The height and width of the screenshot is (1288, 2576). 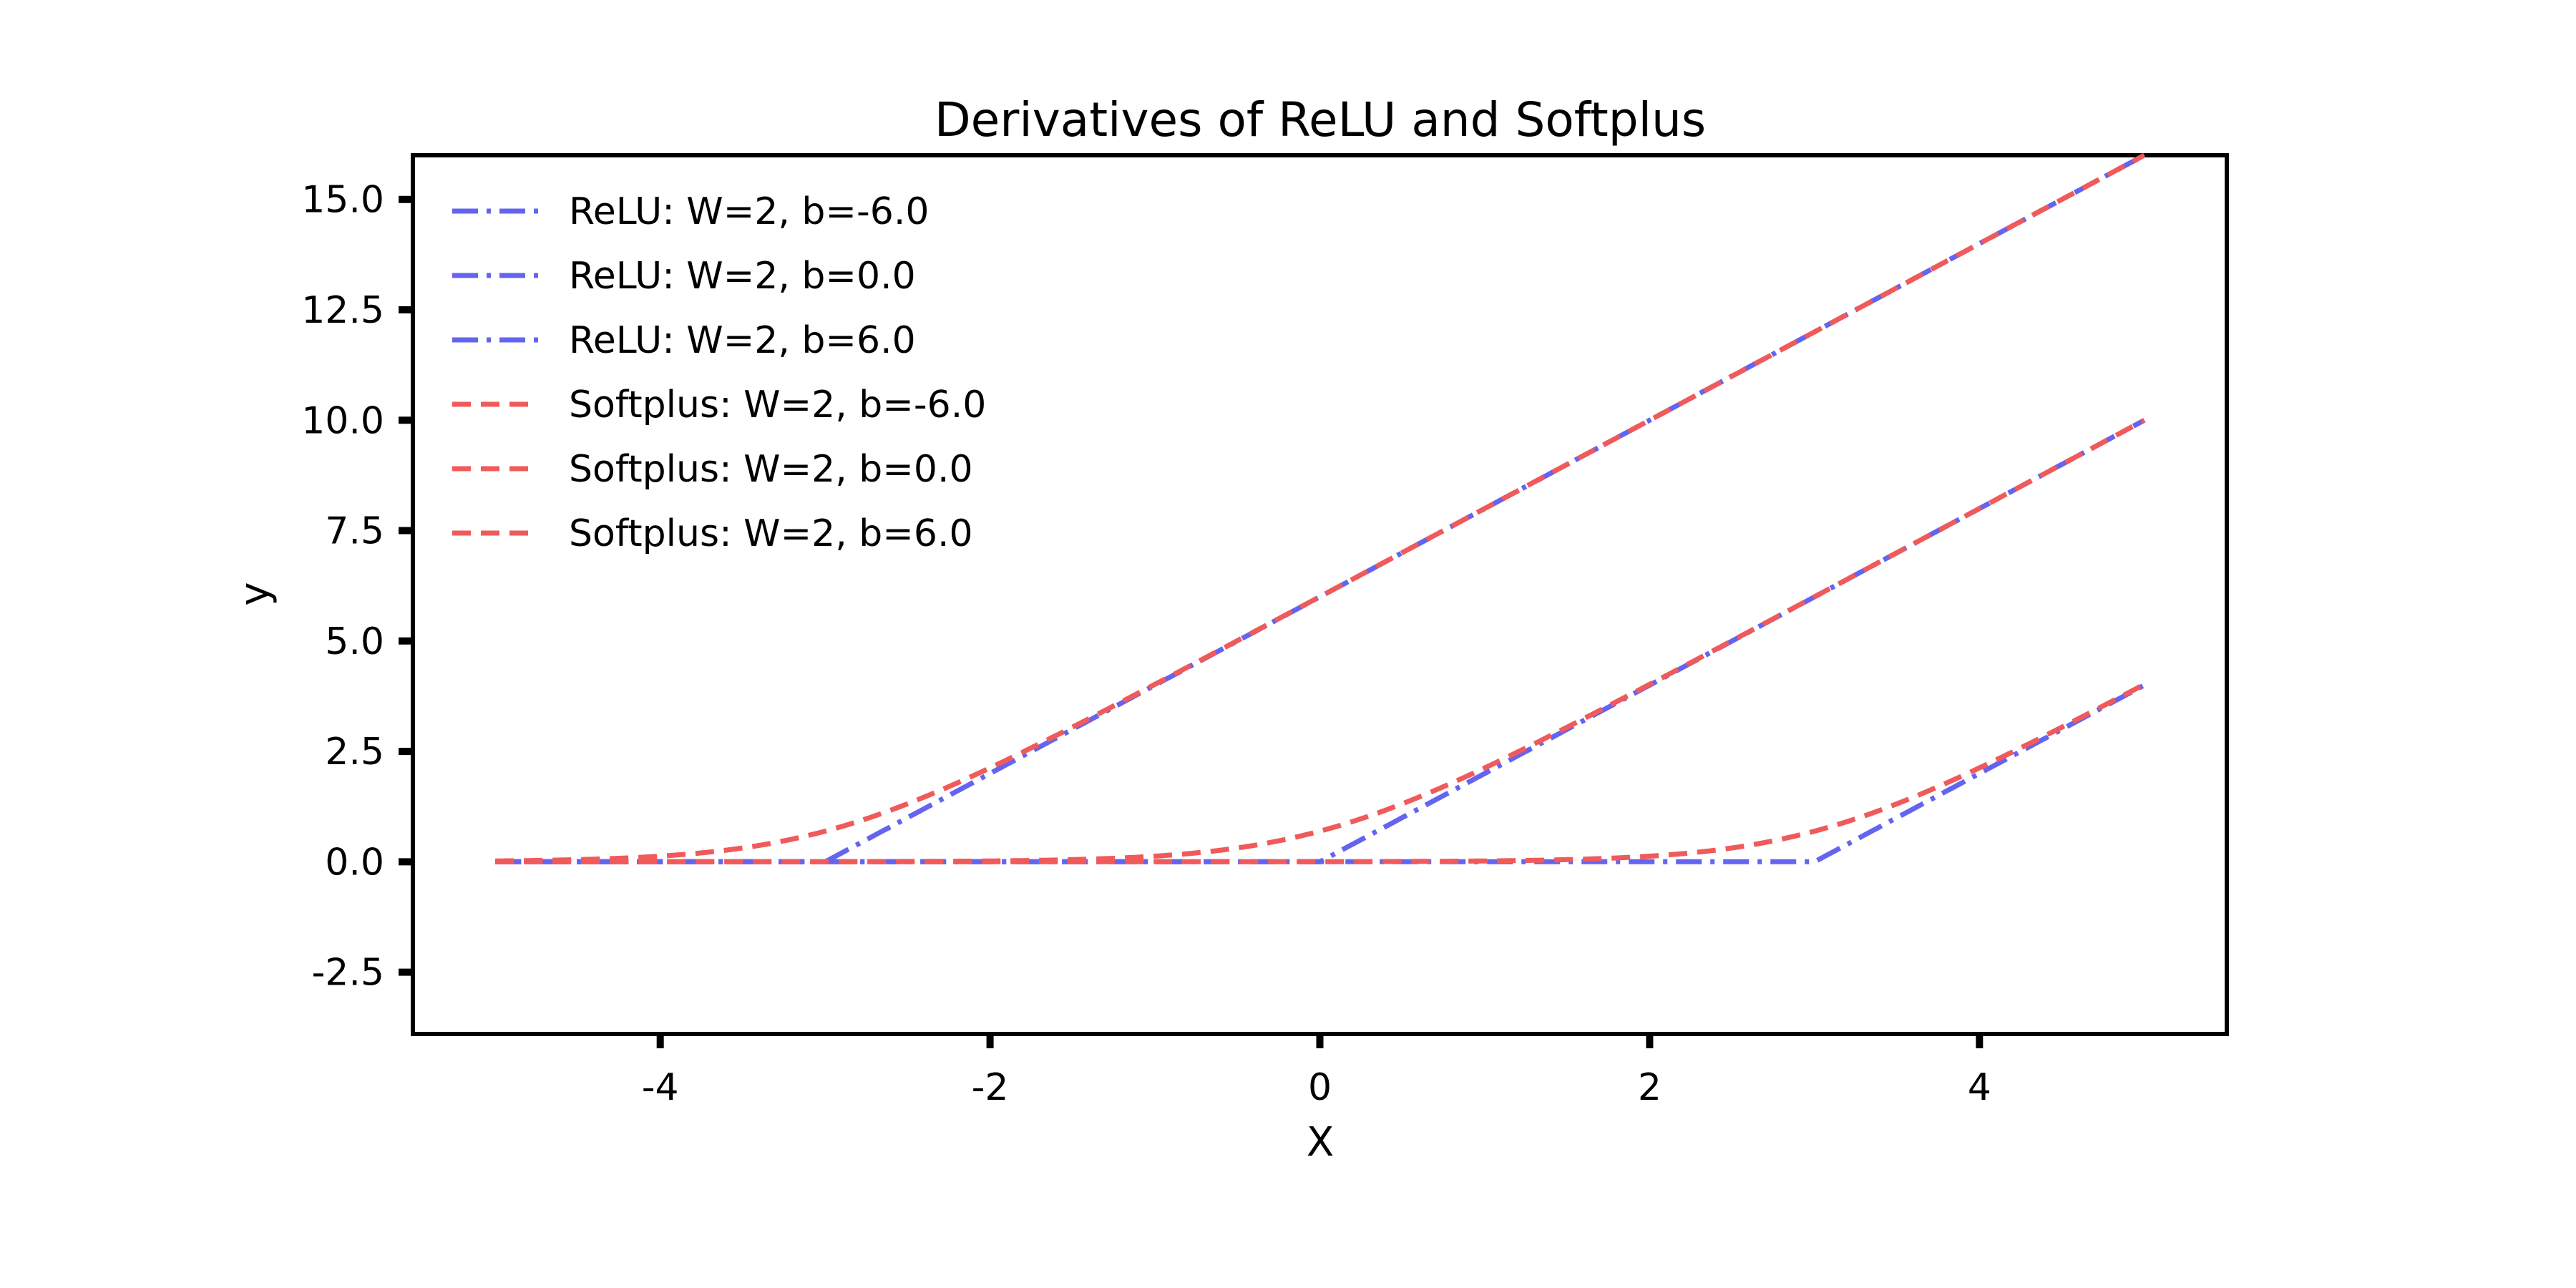 I want to click on legend-label: ReLU: W=2, b=0.0, so click(x=742, y=276).